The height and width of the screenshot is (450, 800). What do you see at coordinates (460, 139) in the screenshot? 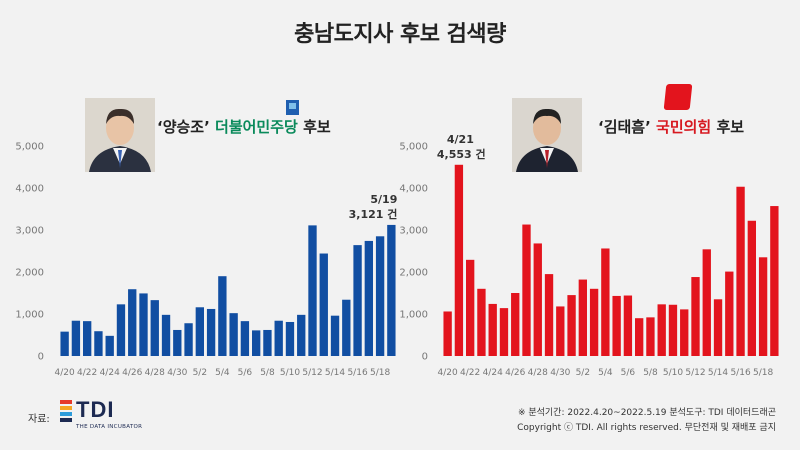
I see `annotation-date-right: 4/21` at bounding box center [460, 139].